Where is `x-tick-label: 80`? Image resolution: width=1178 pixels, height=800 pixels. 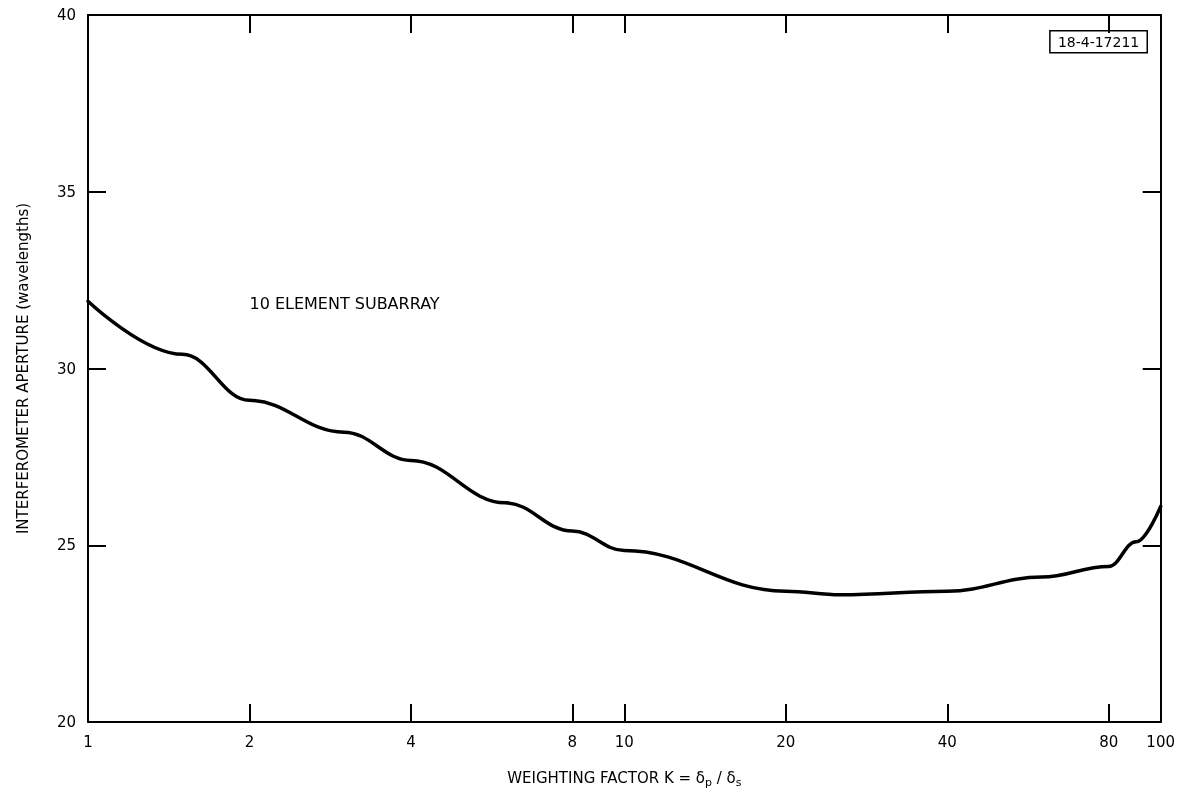 x-tick-label: 80 is located at coordinates (1109, 741).